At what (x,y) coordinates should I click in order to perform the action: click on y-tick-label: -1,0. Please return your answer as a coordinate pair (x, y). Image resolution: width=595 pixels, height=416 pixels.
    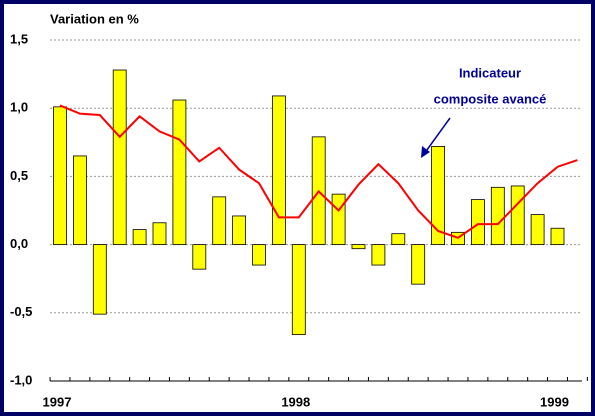
    Looking at the image, I should click on (21, 379).